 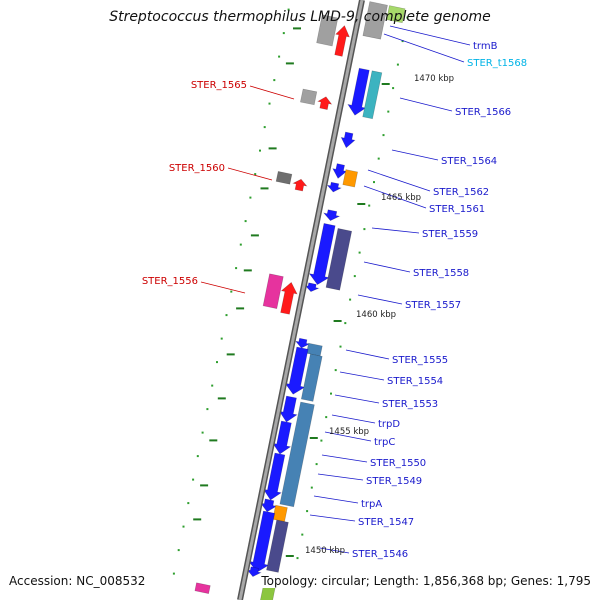 I want to click on gene-label: STER_1554, so click(x=415, y=381).